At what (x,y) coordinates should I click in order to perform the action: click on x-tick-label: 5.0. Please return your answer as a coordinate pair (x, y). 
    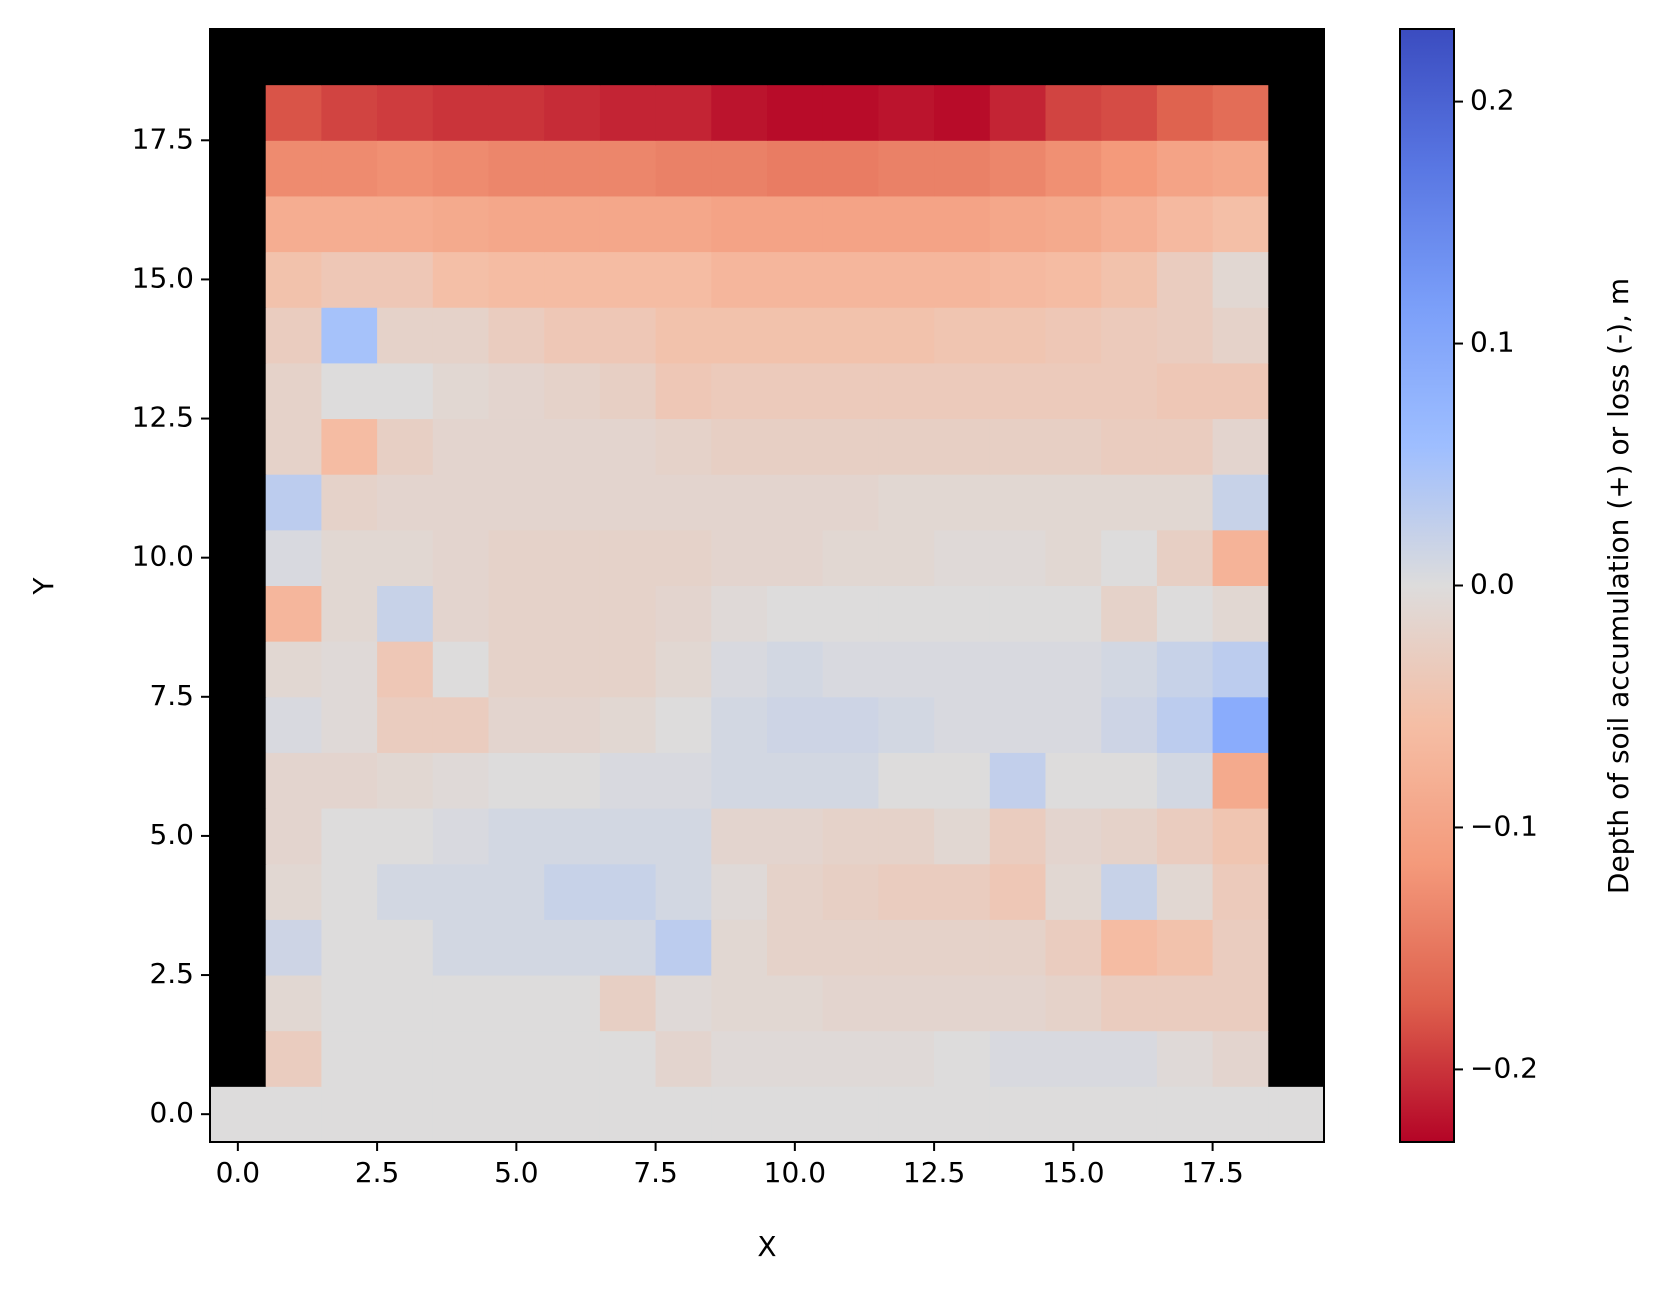
    Looking at the image, I should click on (516, 1172).